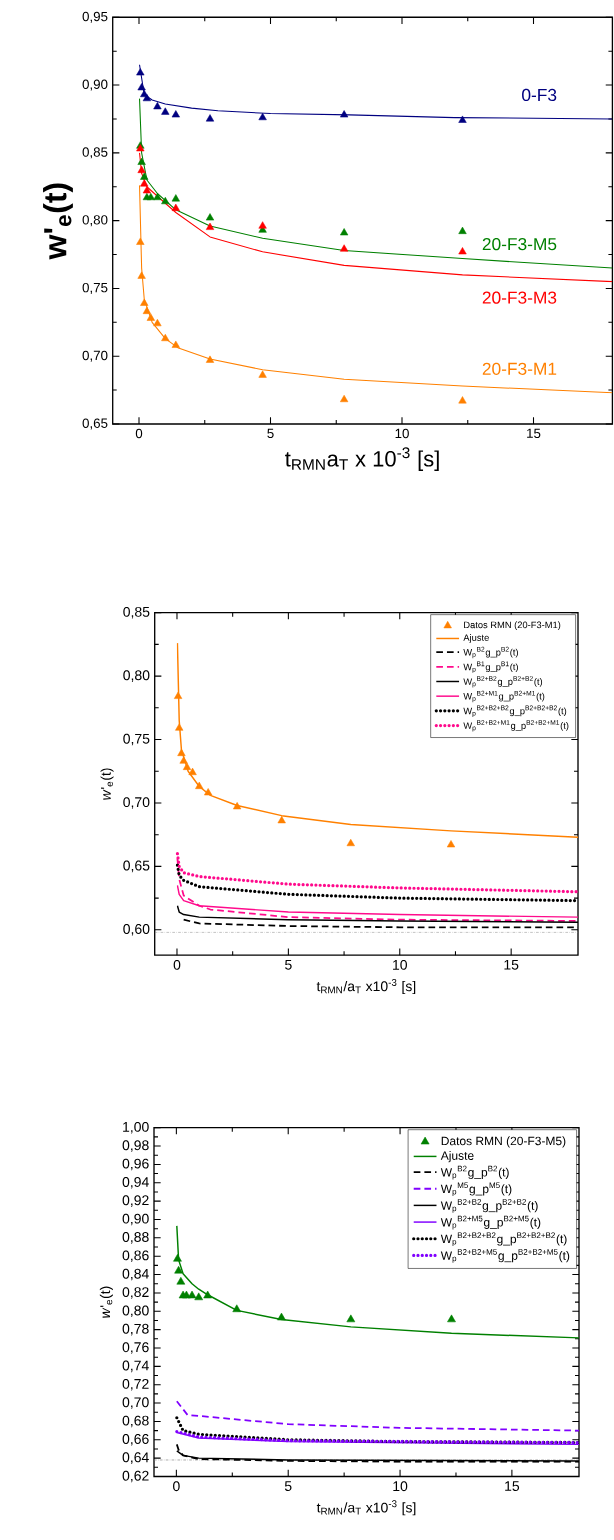 The image size is (614, 1540). Describe the element at coordinates (476, 1189) in the screenshot. I see `legend-label: W$_{p}$$^{M5}$g_p$^{M5}$(t)` at that location.